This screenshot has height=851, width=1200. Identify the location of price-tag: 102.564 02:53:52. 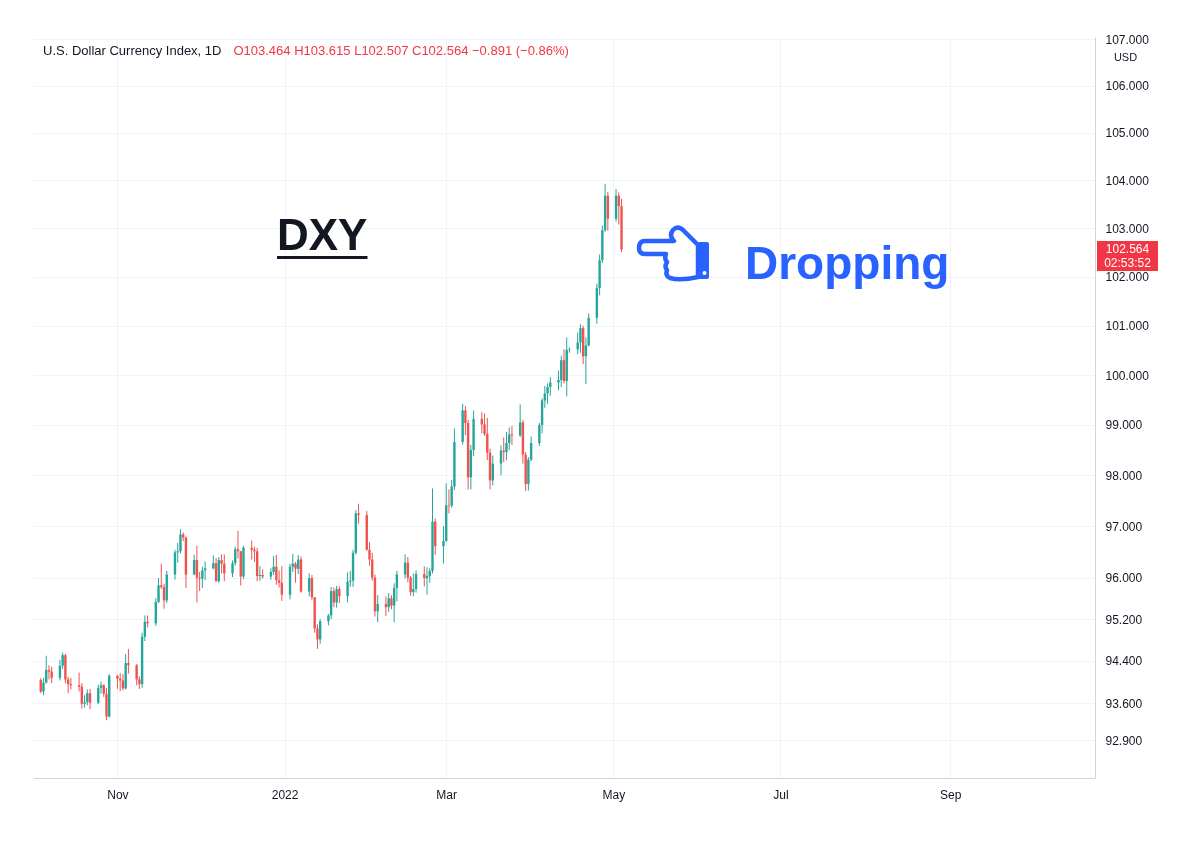
(1127, 256).